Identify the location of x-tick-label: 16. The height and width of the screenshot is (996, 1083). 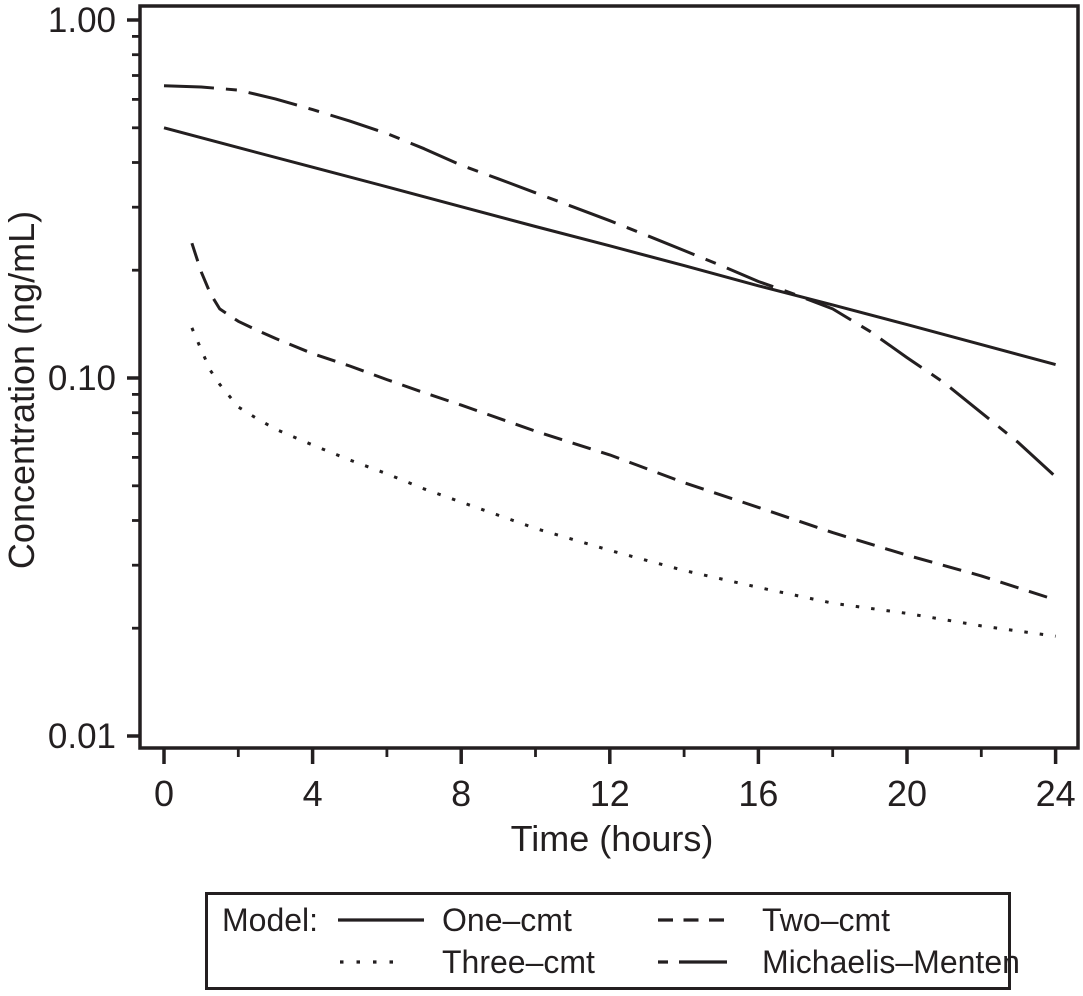
(758, 793).